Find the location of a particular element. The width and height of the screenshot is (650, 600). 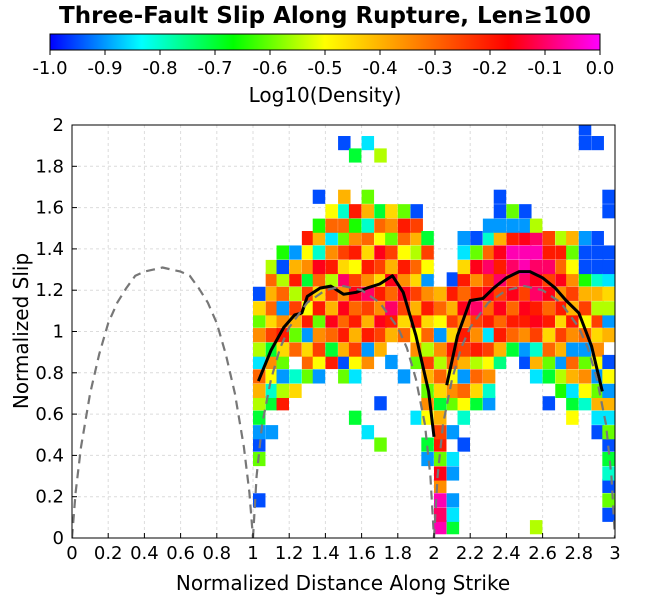

colorbar-tick-label: -0.4 is located at coordinates (379, 68).